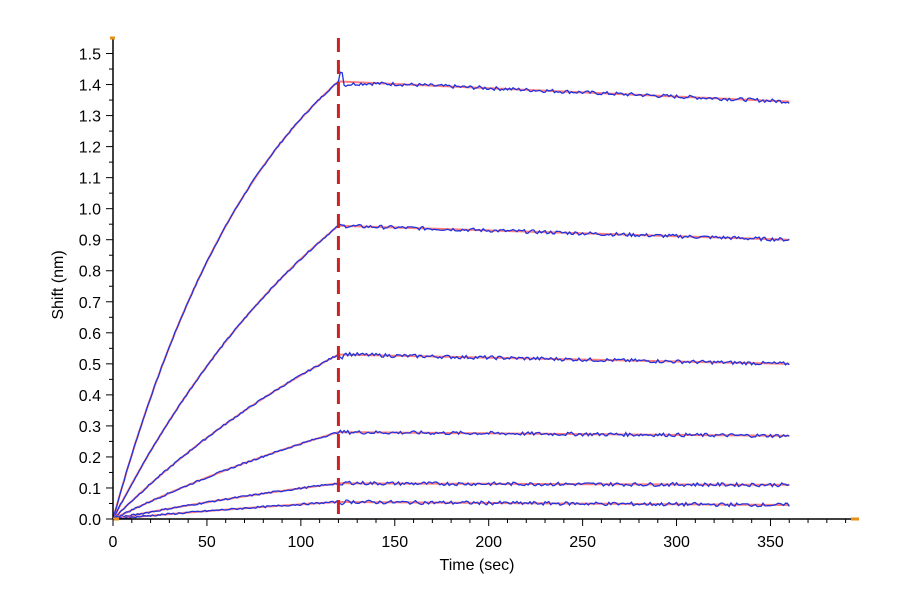 The image size is (900, 600). What do you see at coordinates (90, 427) in the screenshot?
I see `y-tick-label: 0.3` at bounding box center [90, 427].